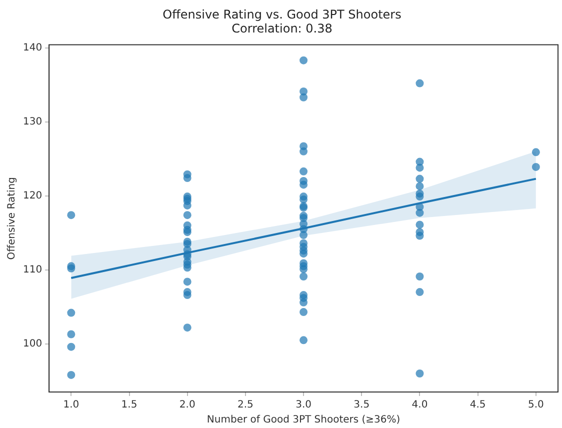 The height and width of the screenshot is (428, 562). Describe the element at coordinates (478, 405) in the screenshot. I see `x-tick-label: 4.5` at that location.